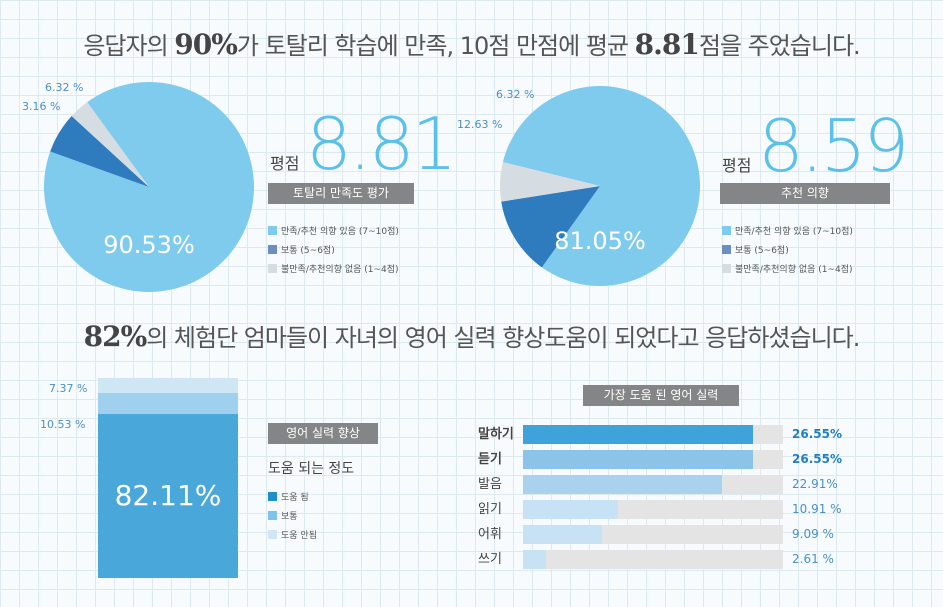 The image size is (943, 607). What do you see at coordinates (813, 534) in the screenshot?
I see `hbar-value-label: 9.09 %` at bounding box center [813, 534].